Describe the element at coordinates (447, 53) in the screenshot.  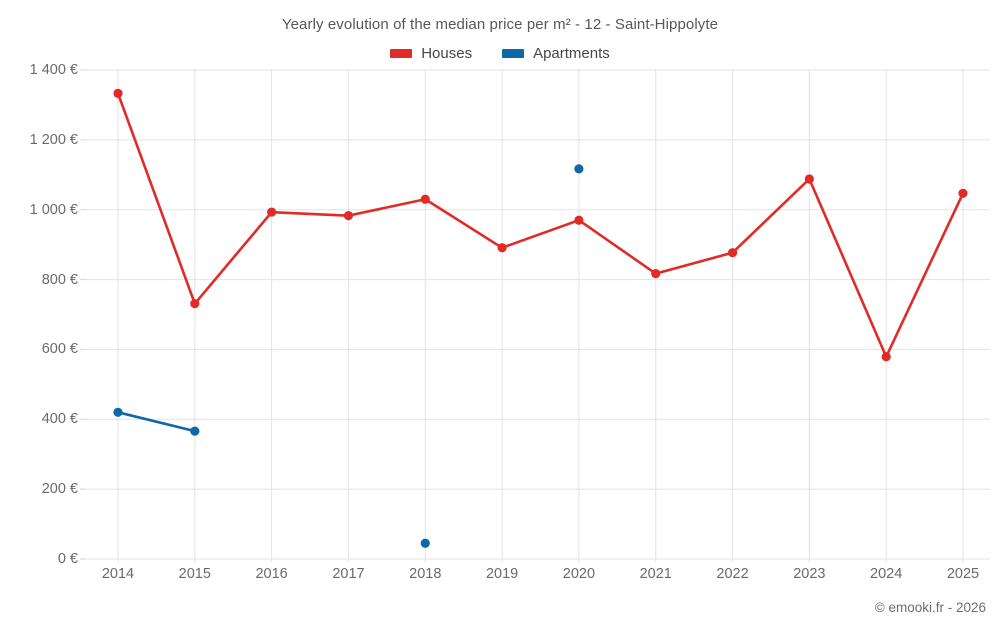
I see `legend-label-houses: Houses` at that location.